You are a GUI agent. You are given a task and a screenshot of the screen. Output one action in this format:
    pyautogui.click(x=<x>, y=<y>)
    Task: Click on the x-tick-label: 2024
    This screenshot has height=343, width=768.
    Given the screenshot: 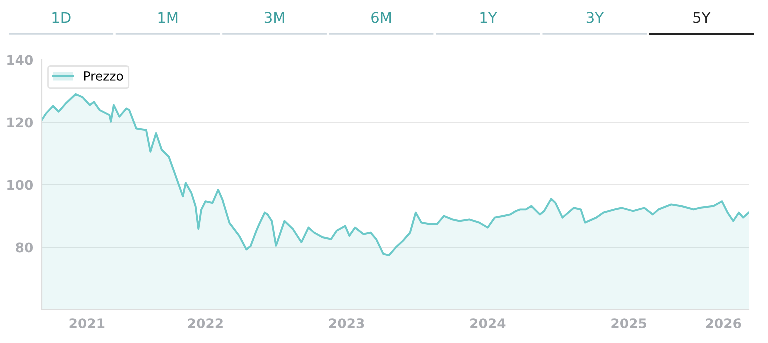 What is the action you would take?
    pyautogui.click(x=488, y=323)
    